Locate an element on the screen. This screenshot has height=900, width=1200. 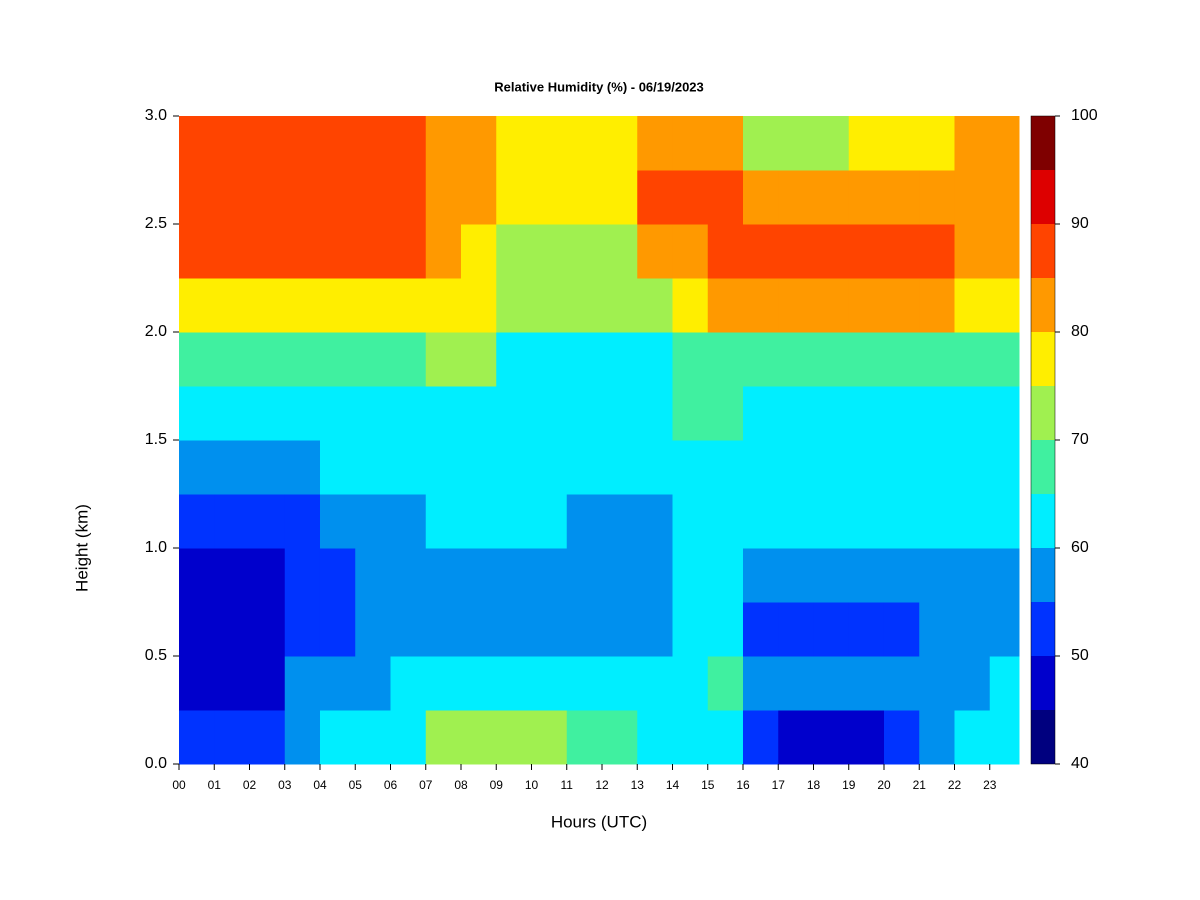
x-tick-label: 07 is located at coordinates (426, 785).